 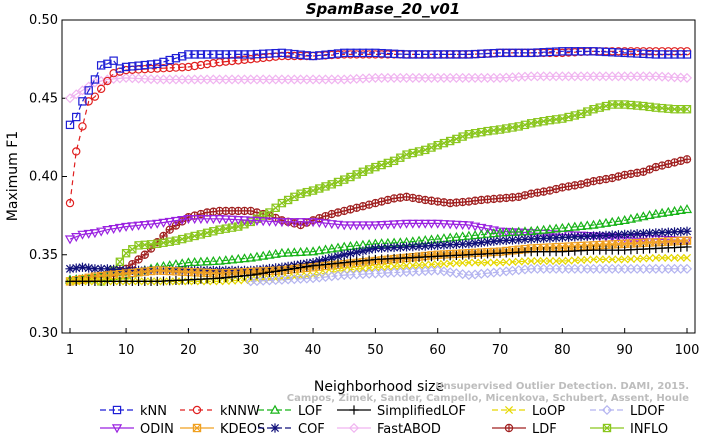 I want to click on legend-label: LDF, so click(x=544, y=428).